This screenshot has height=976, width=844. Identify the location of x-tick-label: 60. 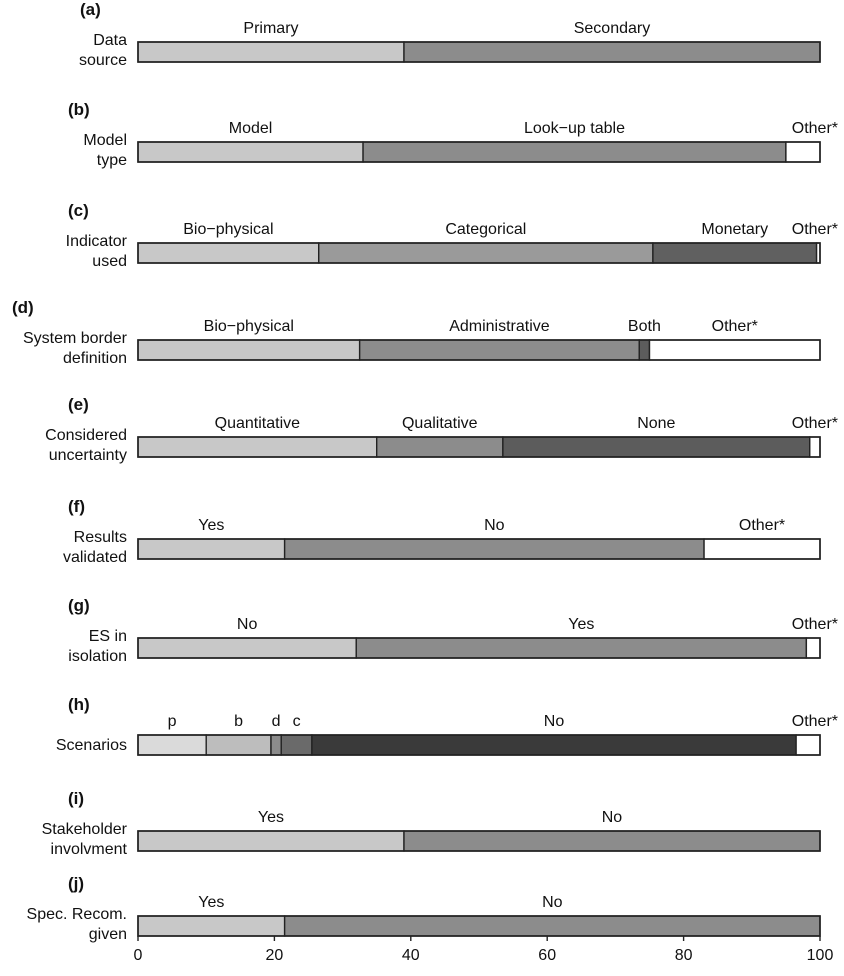
(547, 955).